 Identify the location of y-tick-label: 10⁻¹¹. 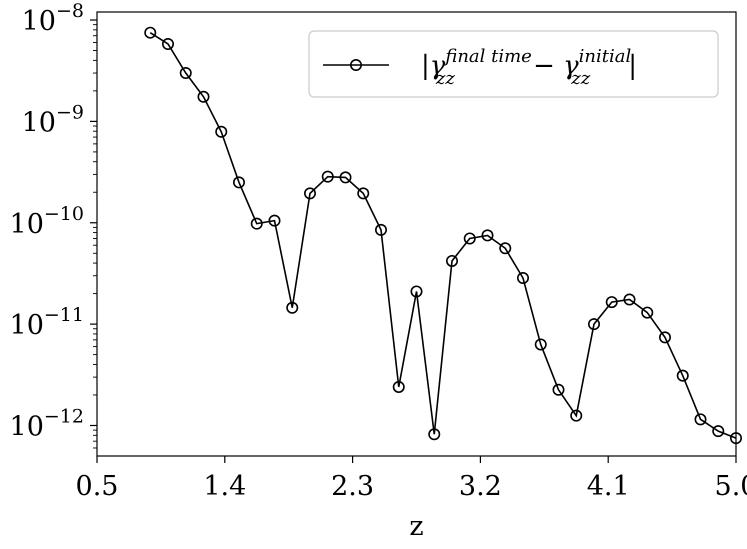
(47, 322).